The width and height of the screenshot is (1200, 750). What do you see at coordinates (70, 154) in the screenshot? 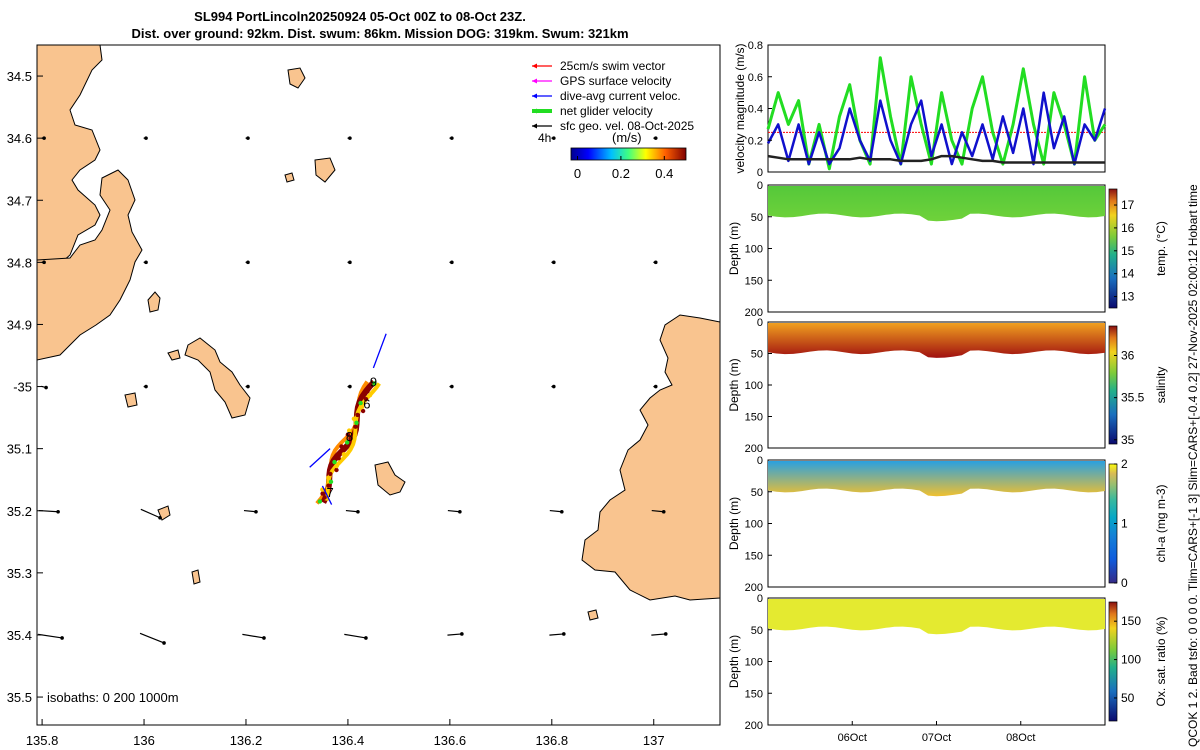
I see `land-west-mainland` at bounding box center [70, 154].